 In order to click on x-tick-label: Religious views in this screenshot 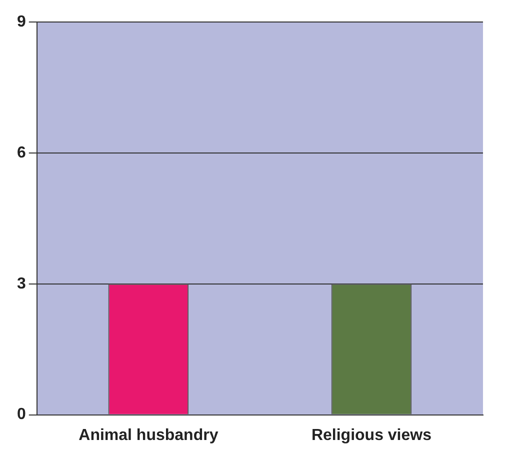, I will do `click(371, 435)`.